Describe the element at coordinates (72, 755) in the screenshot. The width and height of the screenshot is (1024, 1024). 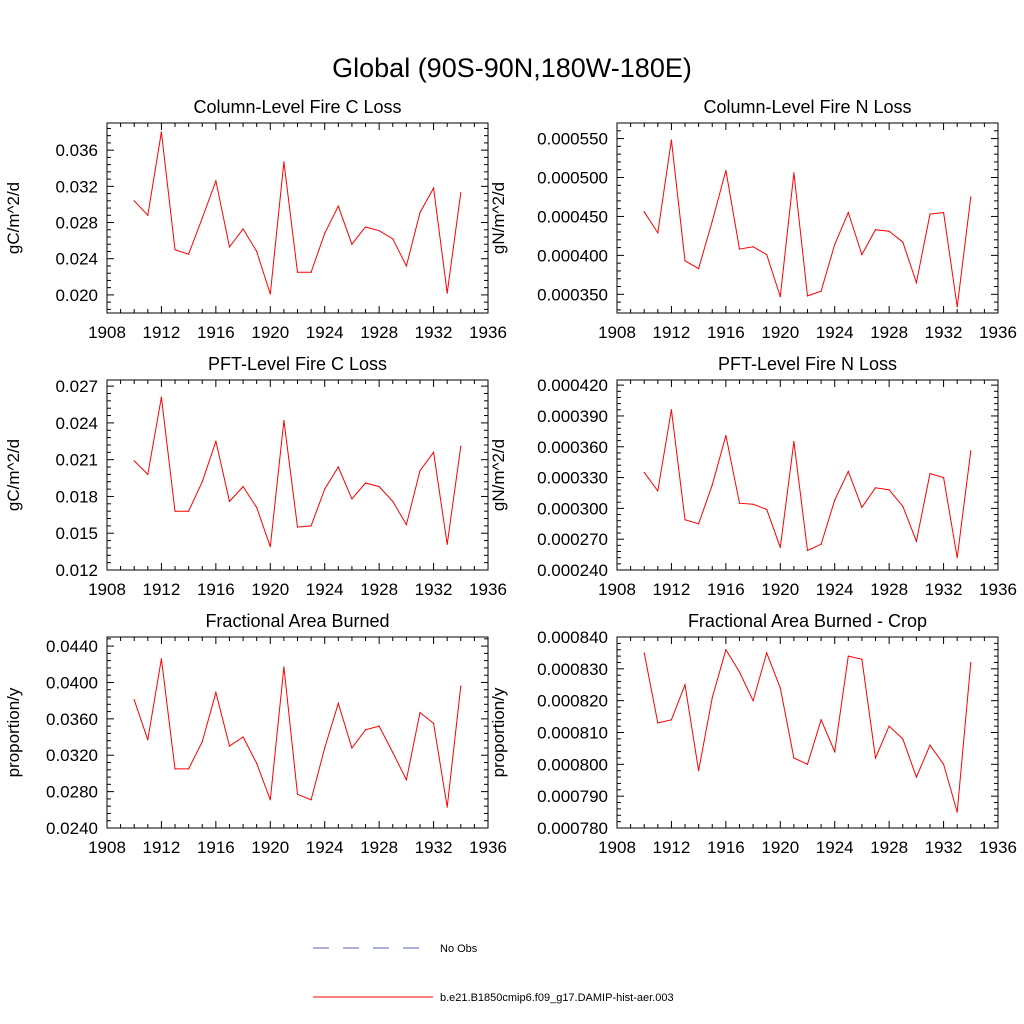
I see `y-tick-label: 0.0320` at that location.